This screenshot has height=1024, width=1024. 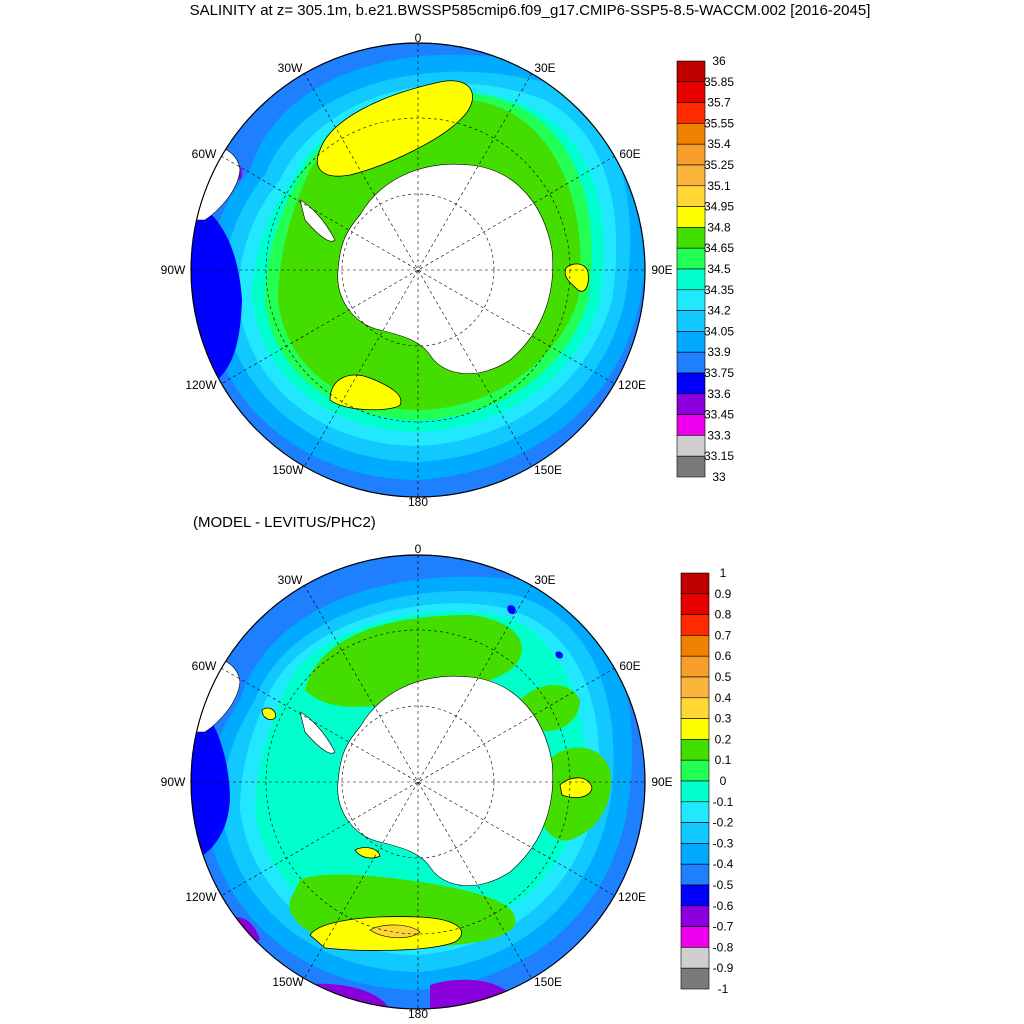 I want to click on lon-label-90e-b: 90E, so click(x=661, y=782).